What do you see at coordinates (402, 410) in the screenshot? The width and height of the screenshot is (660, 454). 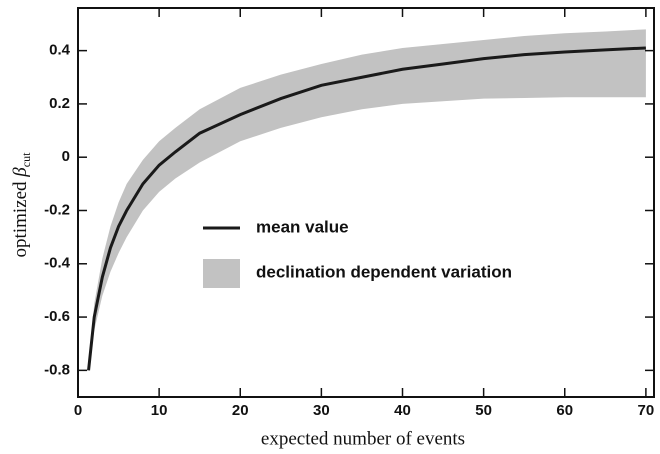 I see `x-tick-label: 40` at bounding box center [402, 410].